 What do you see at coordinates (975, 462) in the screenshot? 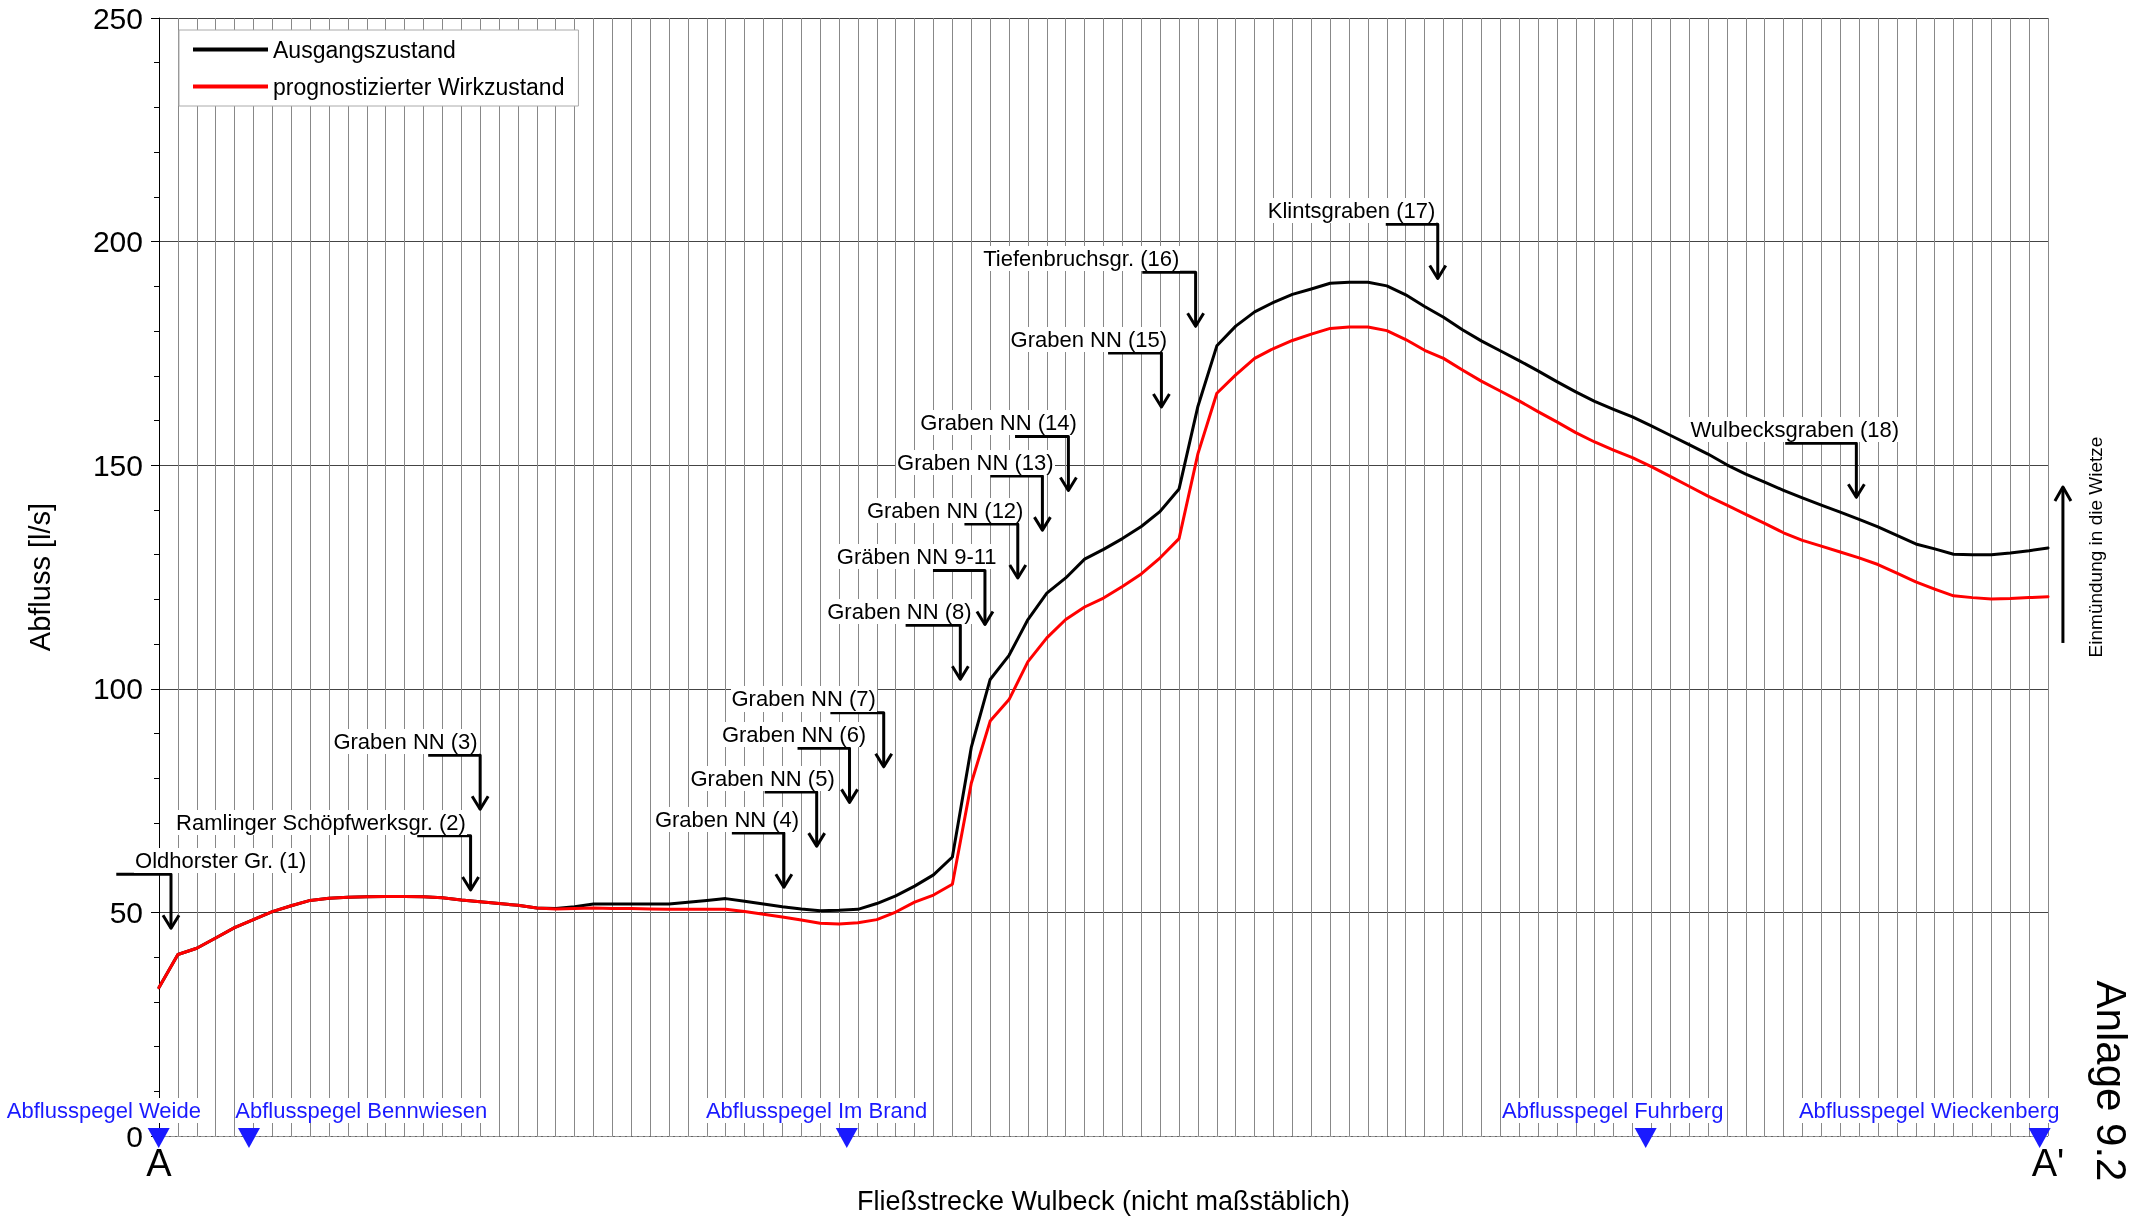
I see `annotation: Graben NN (13)` at bounding box center [975, 462].